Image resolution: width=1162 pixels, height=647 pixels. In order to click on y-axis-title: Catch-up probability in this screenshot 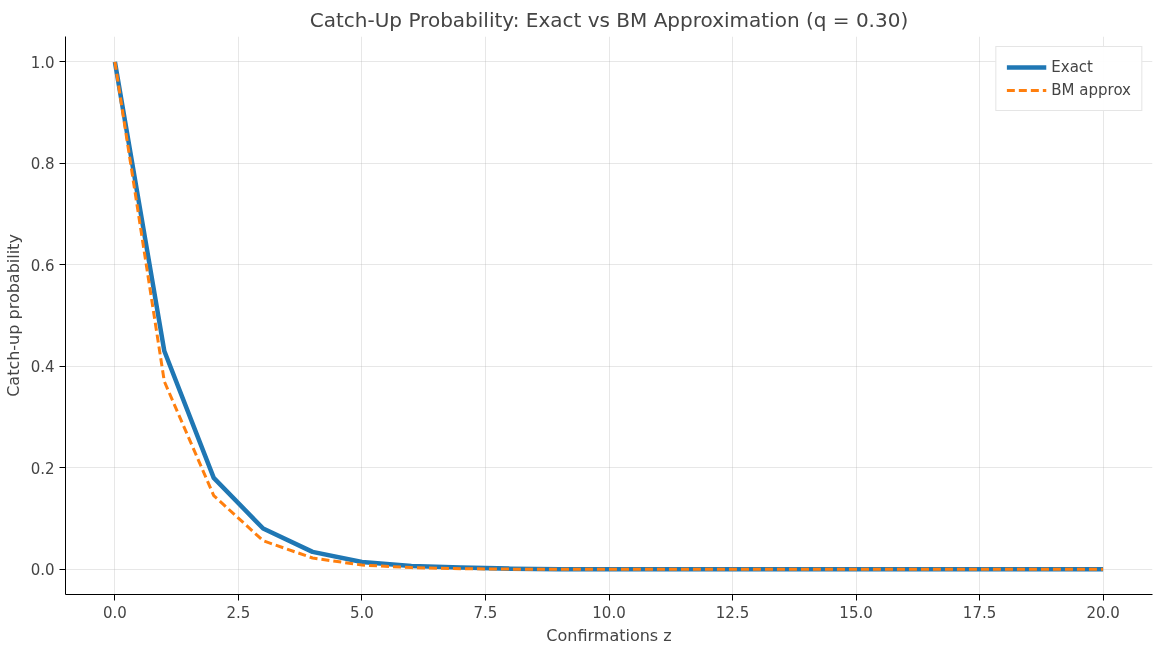, I will do `click(13, 315)`.